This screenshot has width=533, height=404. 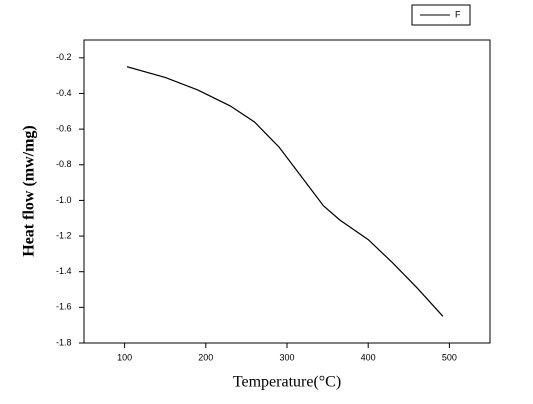 What do you see at coordinates (368, 357) in the screenshot?
I see `x-tick-label: 400` at bounding box center [368, 357].